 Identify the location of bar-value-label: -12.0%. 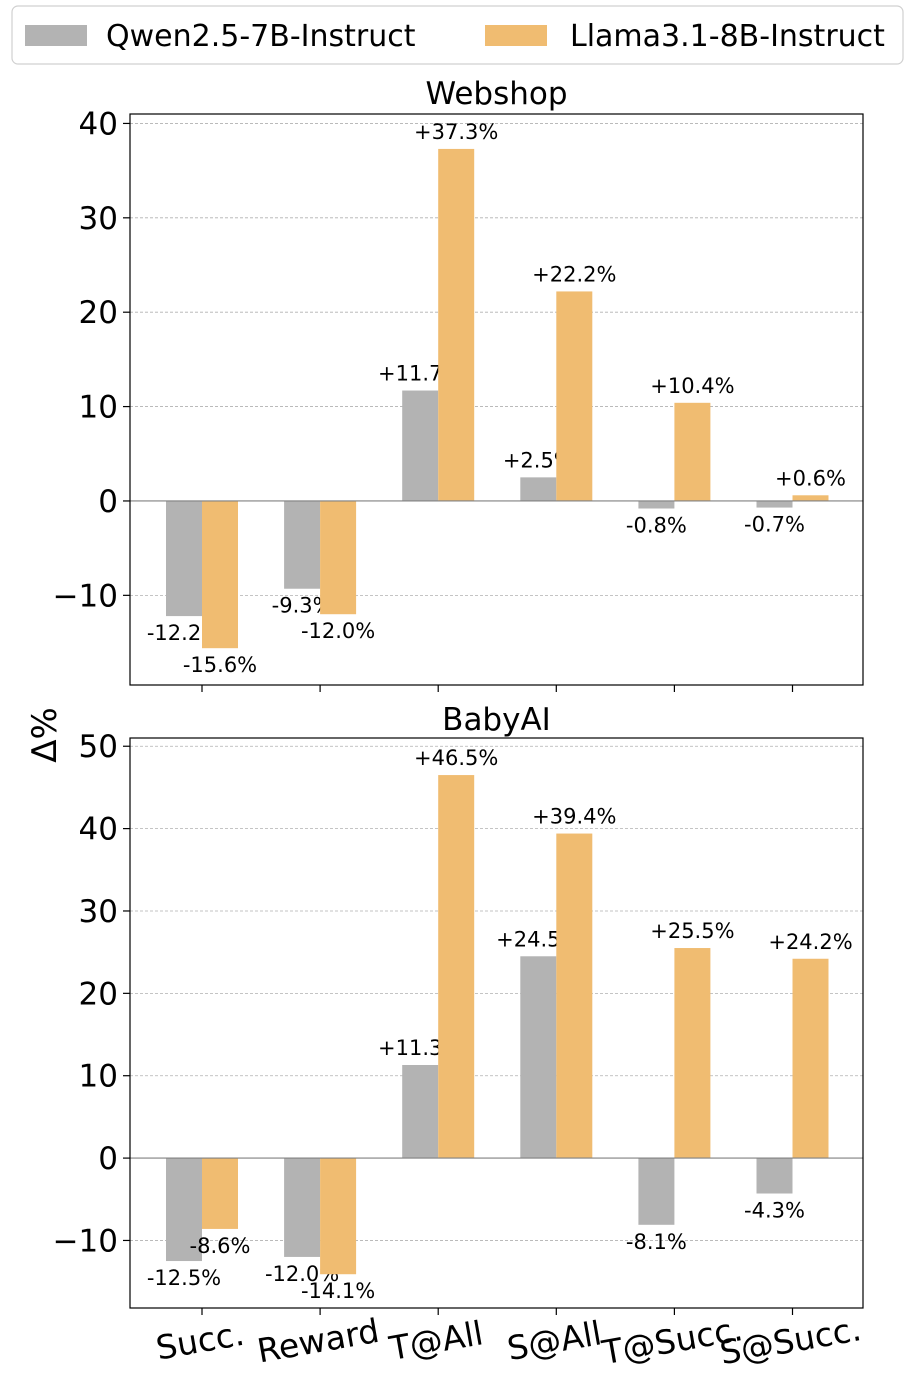
(338, 631).